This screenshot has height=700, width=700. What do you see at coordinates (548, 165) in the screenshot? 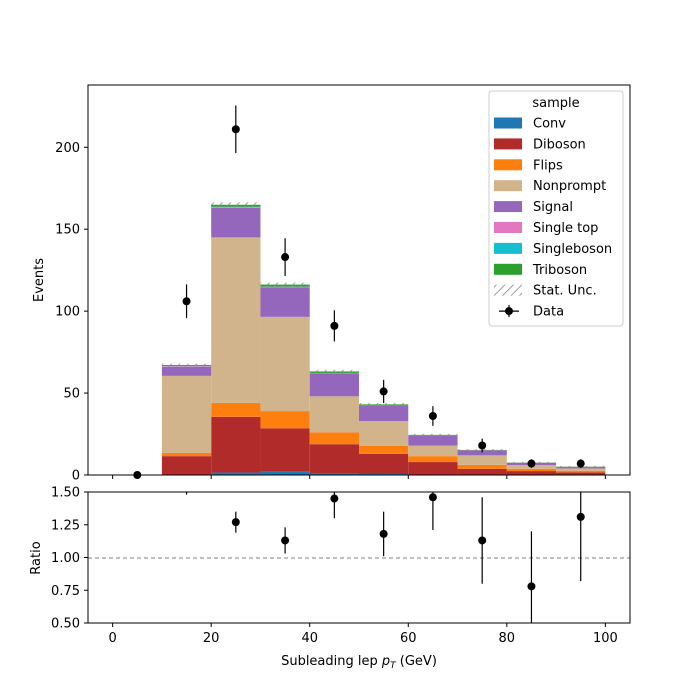
I see `legend-label-flips: Flips` at bounding box center [548, 165].